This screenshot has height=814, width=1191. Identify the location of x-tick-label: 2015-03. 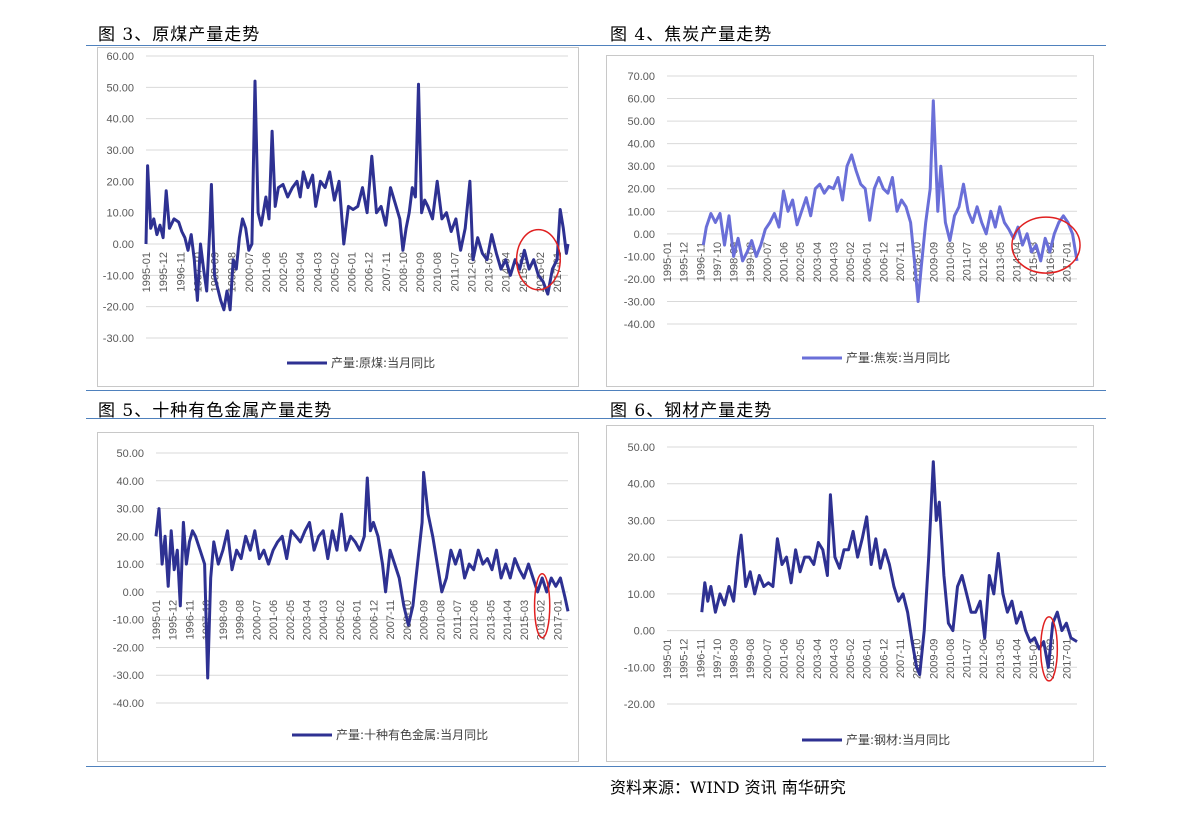
(1034, 659).